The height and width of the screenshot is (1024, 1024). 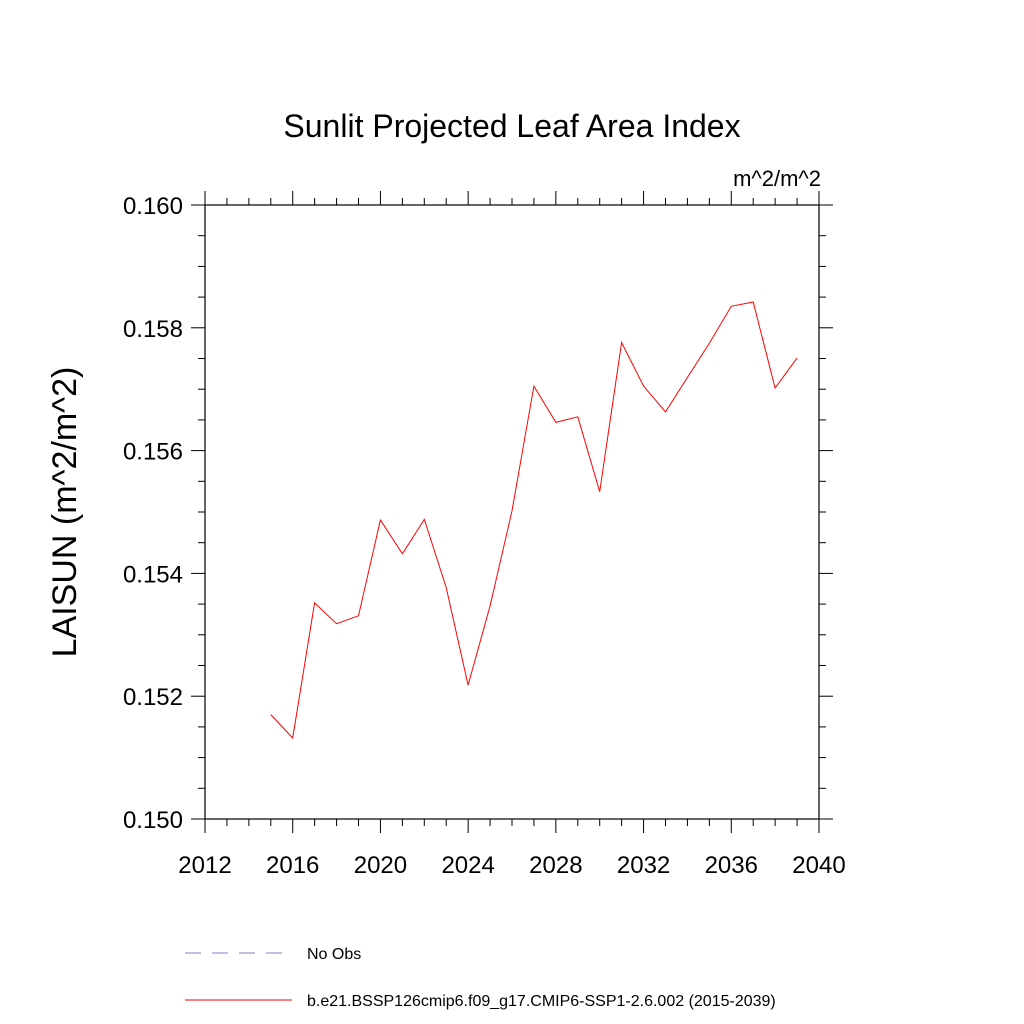 What do you see at coordinates (380, 865) in the screenshot?
I see `x-tick-label: 2020` at bounding box center [380, 865].